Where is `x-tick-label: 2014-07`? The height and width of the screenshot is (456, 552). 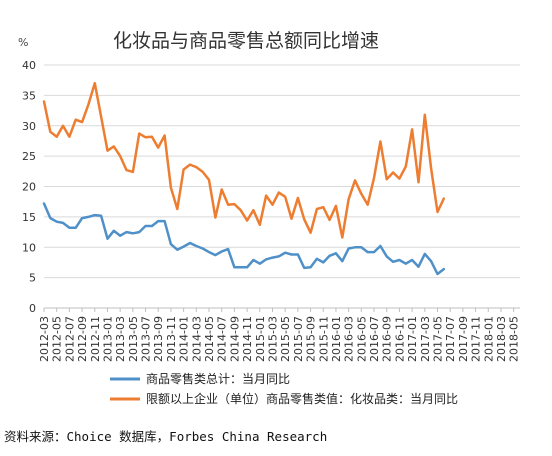 x-tick-label: 2014-07 is located at coordinates (222, 339).